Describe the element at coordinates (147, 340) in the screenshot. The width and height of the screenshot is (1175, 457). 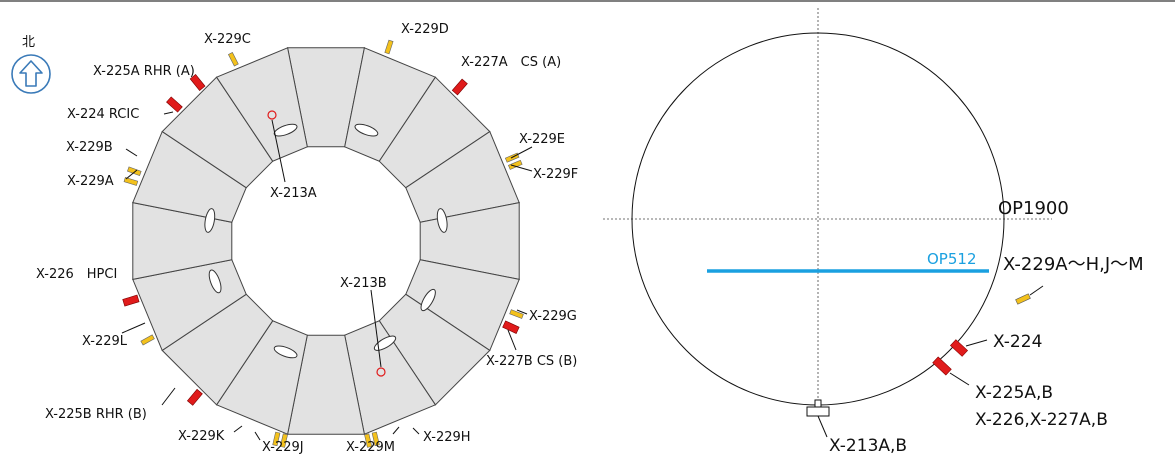
I see `penetration-x229l` at that location.